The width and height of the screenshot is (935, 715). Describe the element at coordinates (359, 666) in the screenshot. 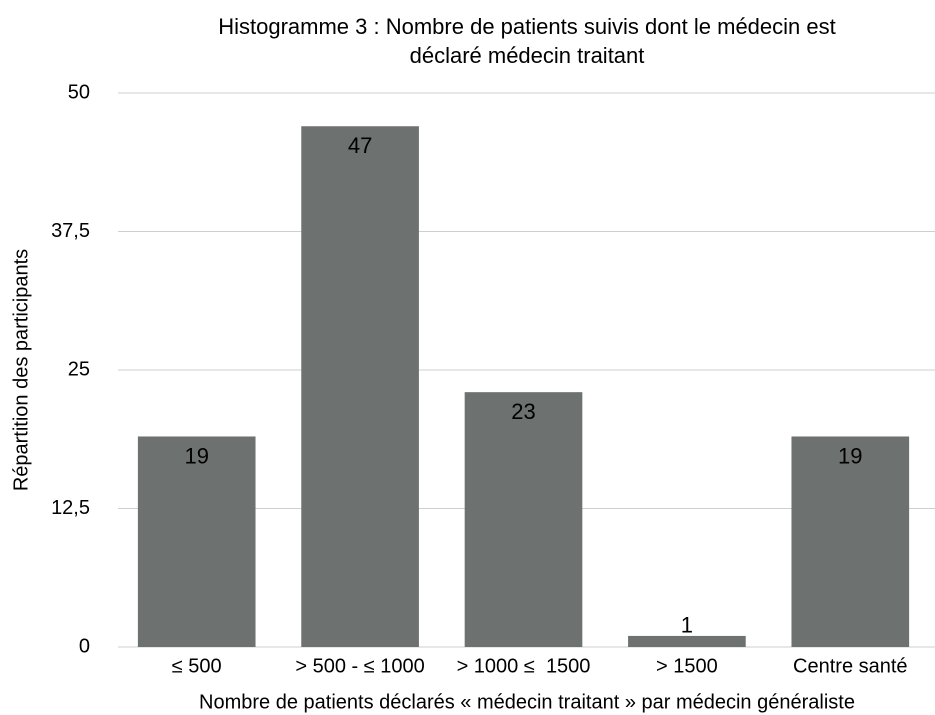

I see `x-tick-label: > 500 - ≤ 1000` at that location.